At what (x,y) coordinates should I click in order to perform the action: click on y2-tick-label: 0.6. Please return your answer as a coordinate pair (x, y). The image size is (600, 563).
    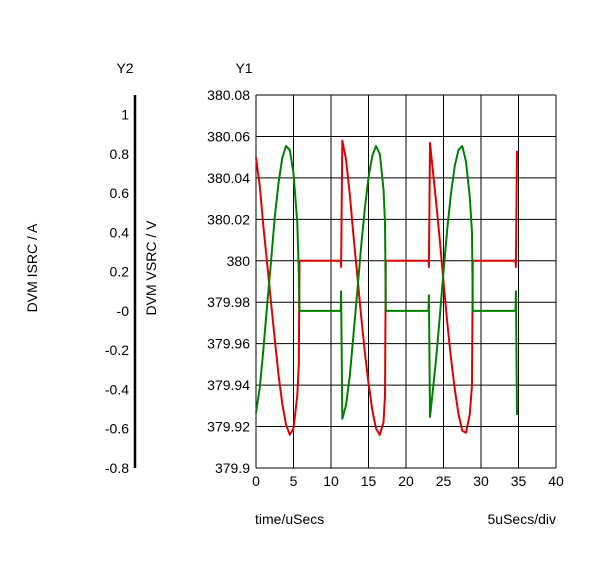
    Looking at the image, I should click on (120, 193).